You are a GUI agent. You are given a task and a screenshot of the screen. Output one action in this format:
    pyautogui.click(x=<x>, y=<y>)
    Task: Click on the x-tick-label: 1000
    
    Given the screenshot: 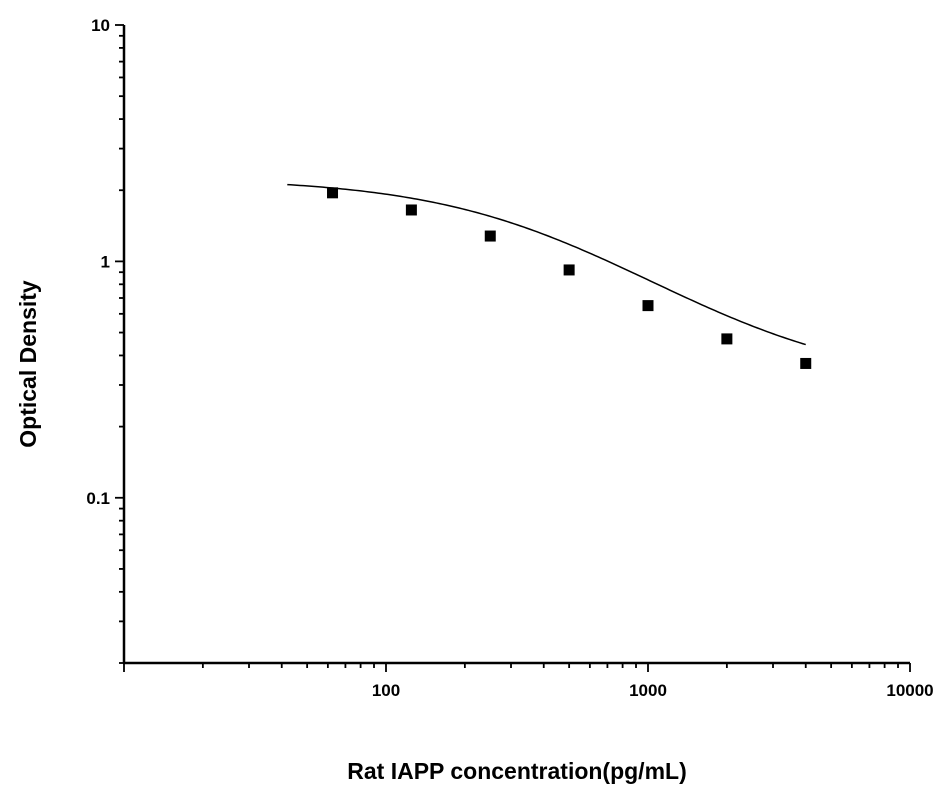 What is the action you would take?
    pyautogui.click(x=648, y=690)
    